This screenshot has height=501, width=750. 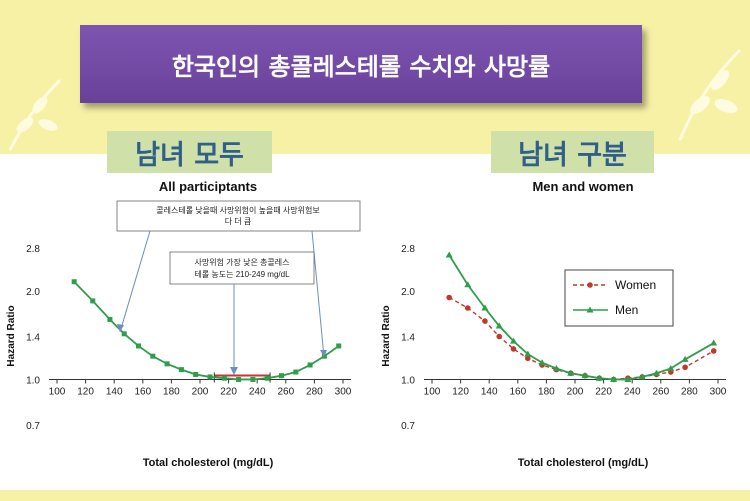 What do you see at coordinates (582, 186) in the screenshot?
I see `chart-title: Men and women` at bounding box center [582, 186].